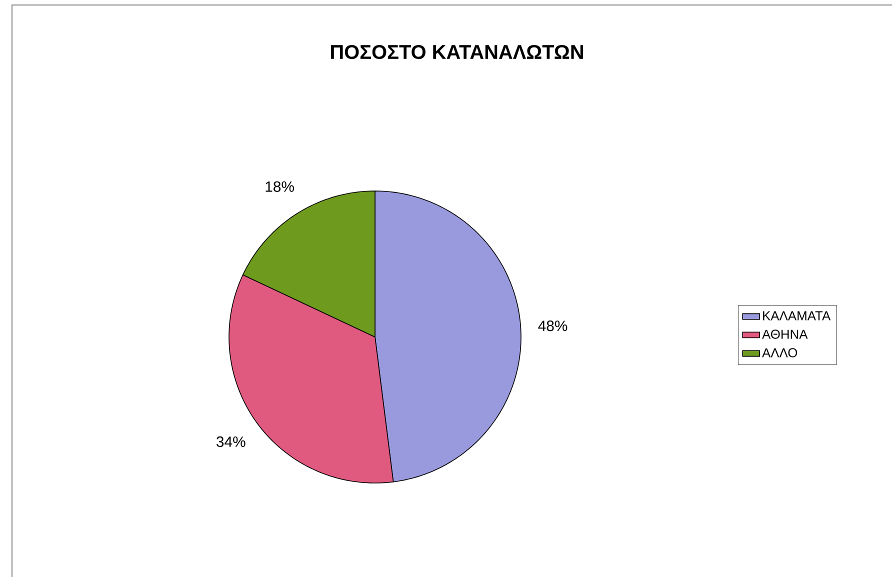 This screenshot has width=892, height=577. I want to click on data-label: 48%, so click(553, 326).